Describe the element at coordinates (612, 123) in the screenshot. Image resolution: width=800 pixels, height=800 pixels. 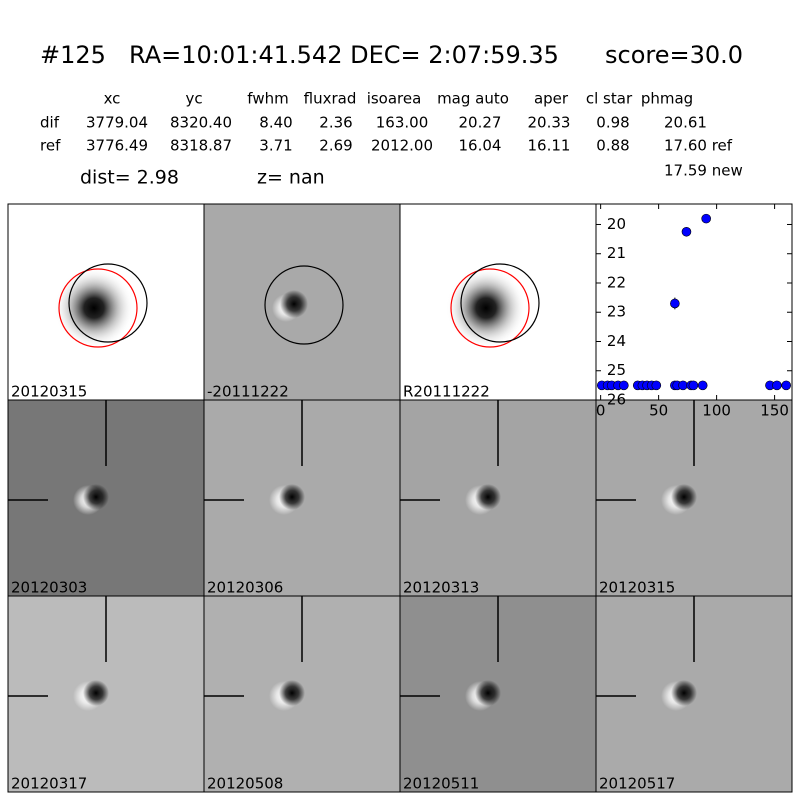
I see `cell: 0.98` at that location.